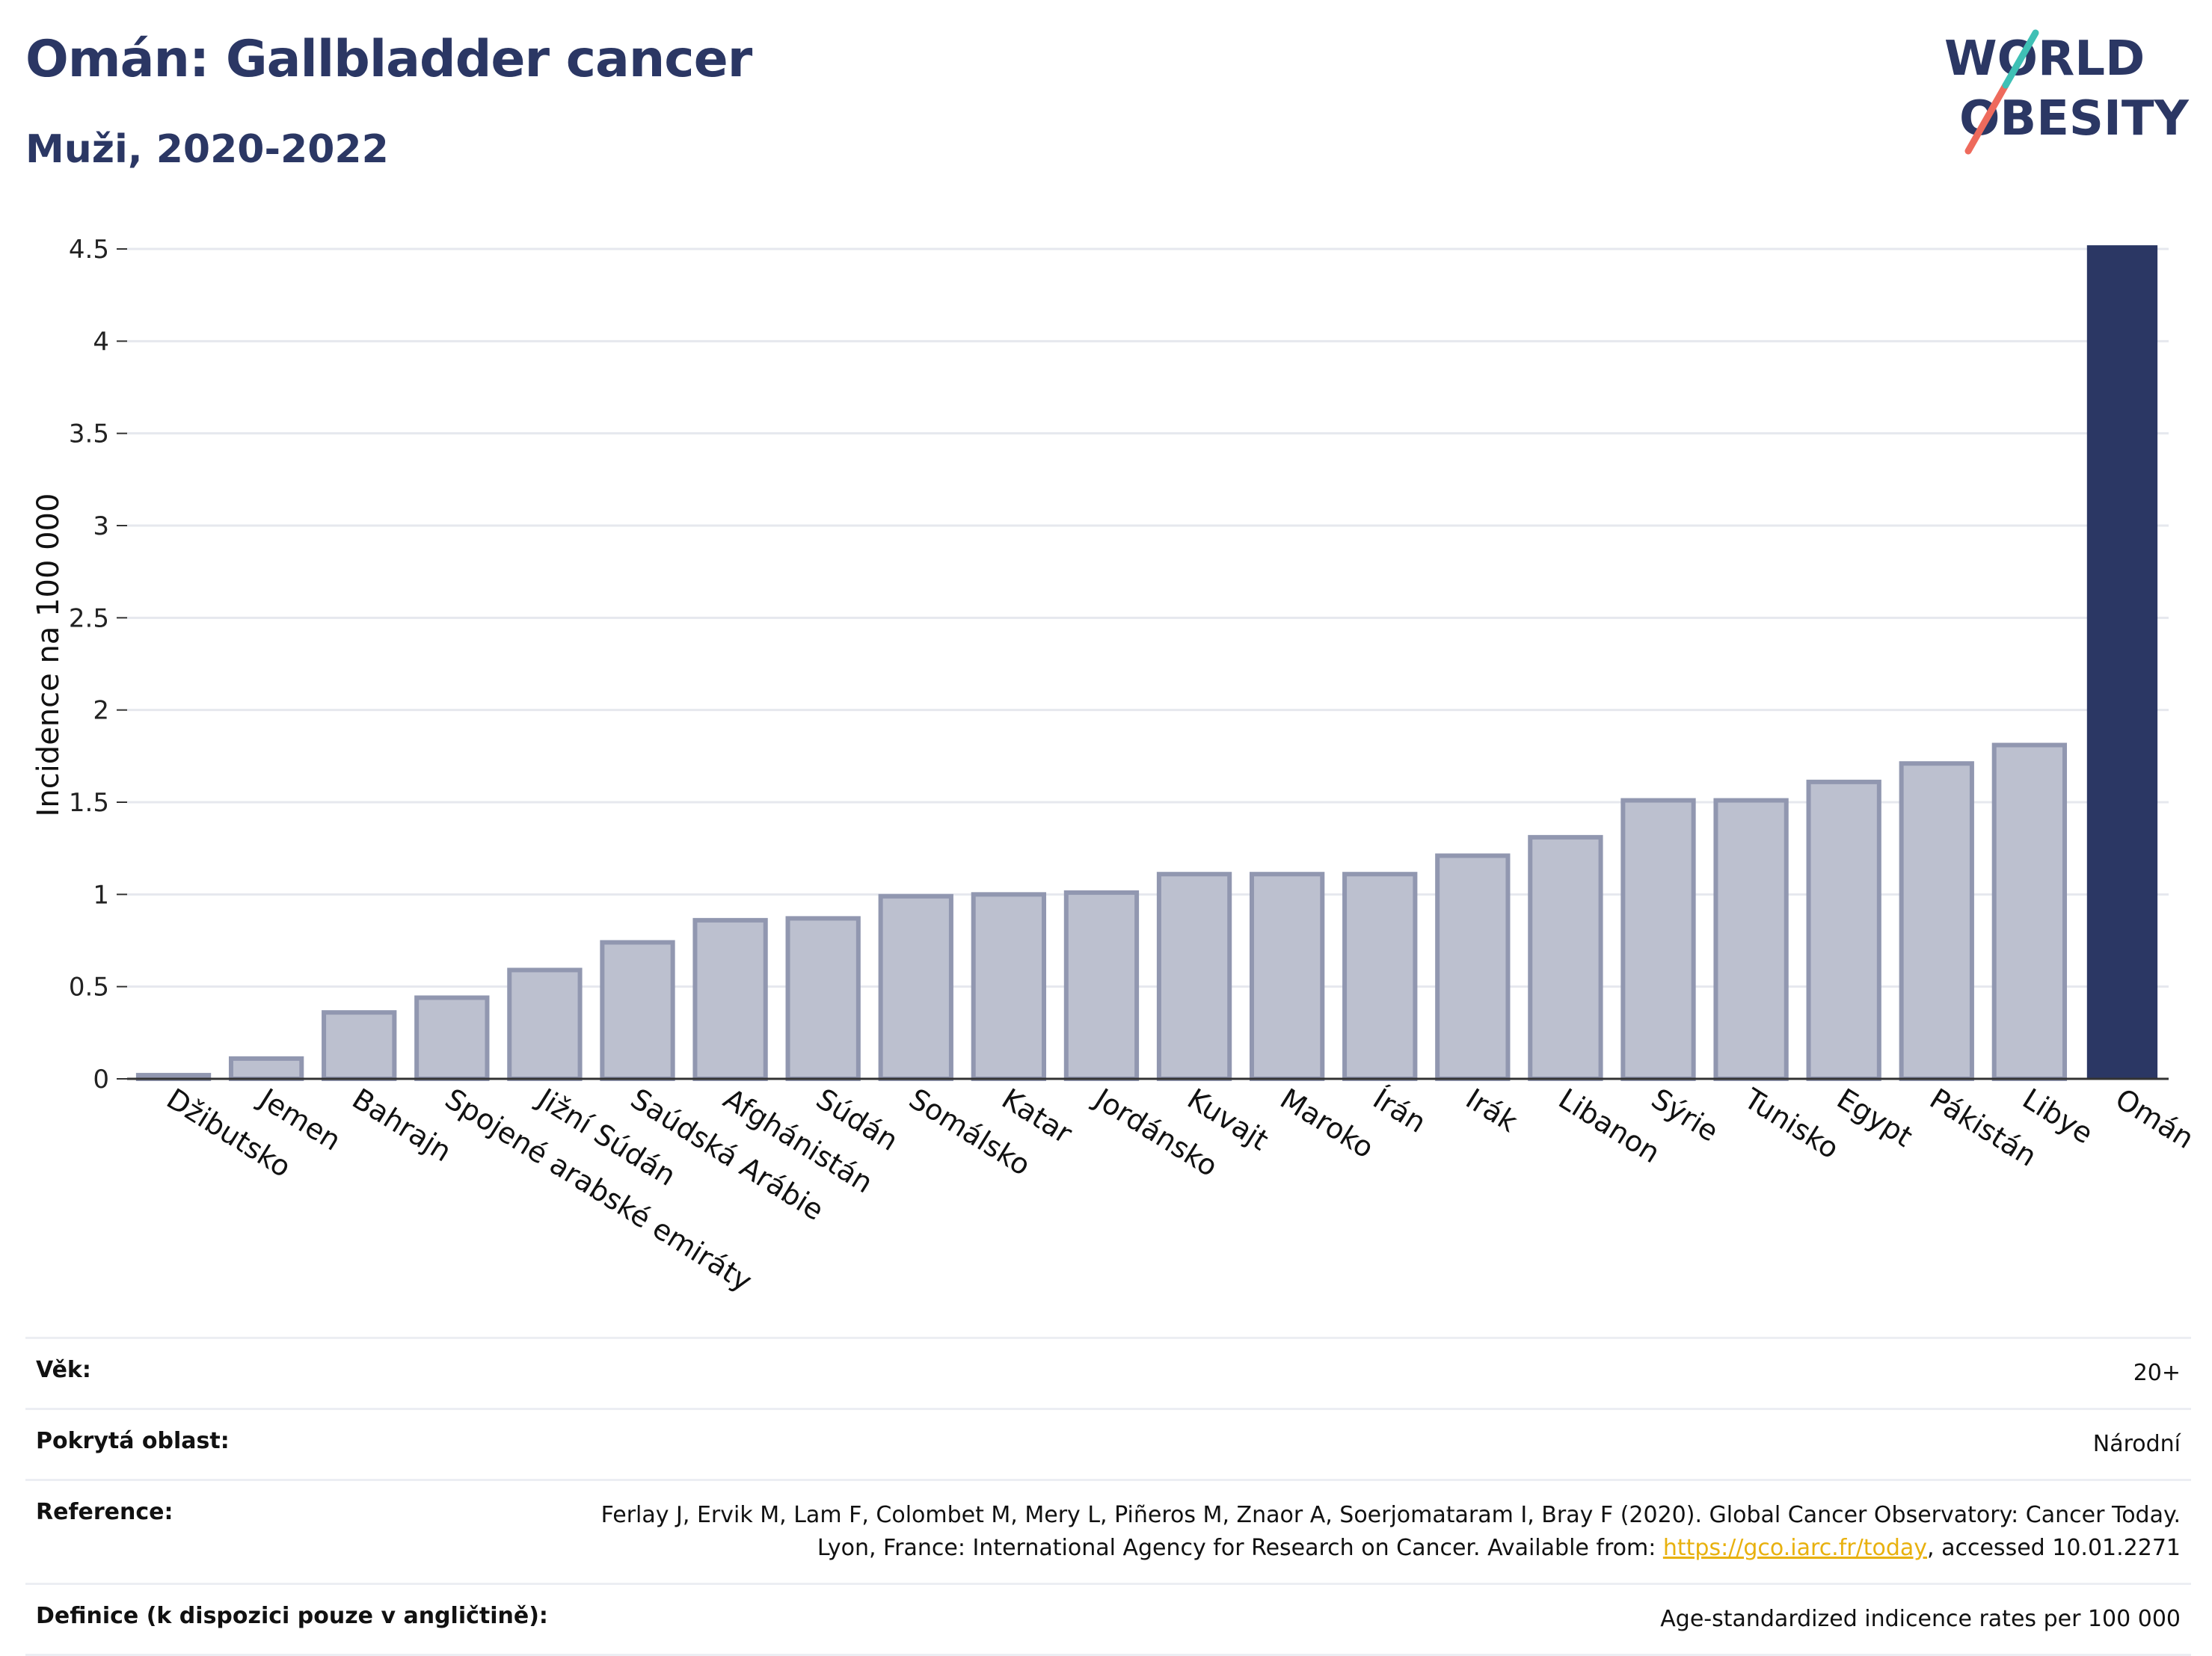 Image resolution: width=2212 pixels, height=1656 pixels. Describe the element at coordinates (89, 618) in the screenshot. I see `y-tick-label: 2.5` at that location.